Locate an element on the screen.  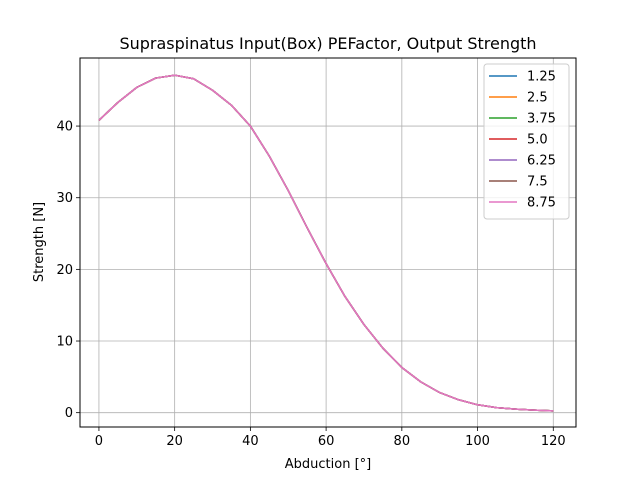
x-tick-label: 20 is located at coordinates (174, 441).